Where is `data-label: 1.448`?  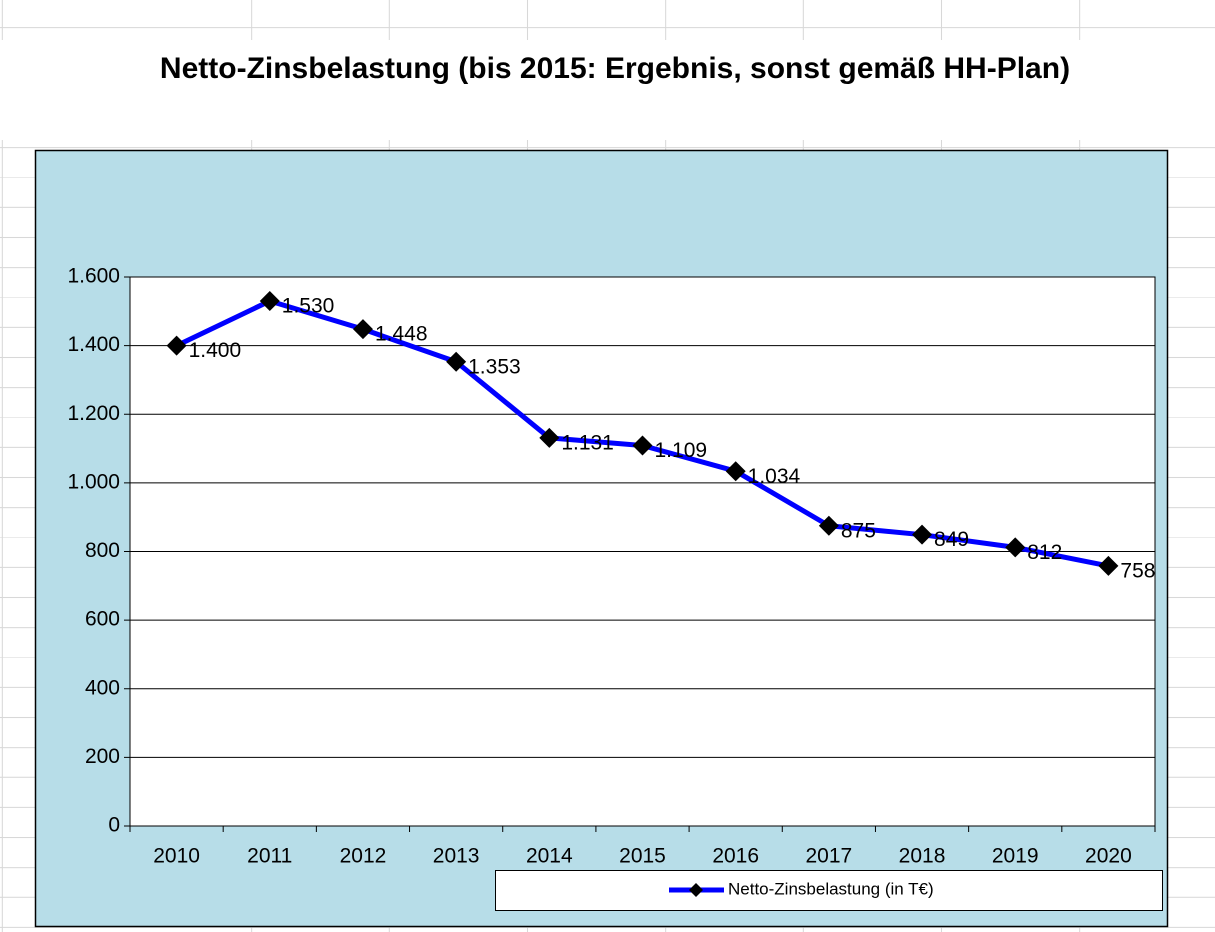 data-label: 1.448 is located at coordinates (401, 334).